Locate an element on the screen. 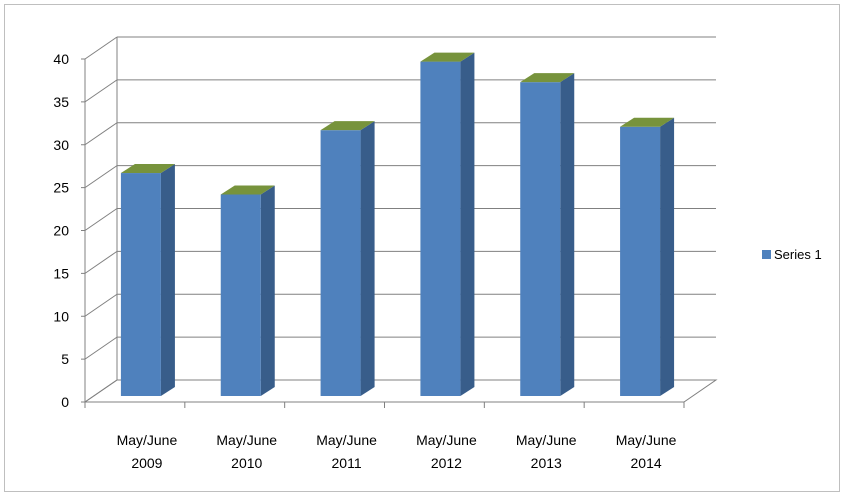  y-tick-label: 20 is located at coordinates (61, 231).